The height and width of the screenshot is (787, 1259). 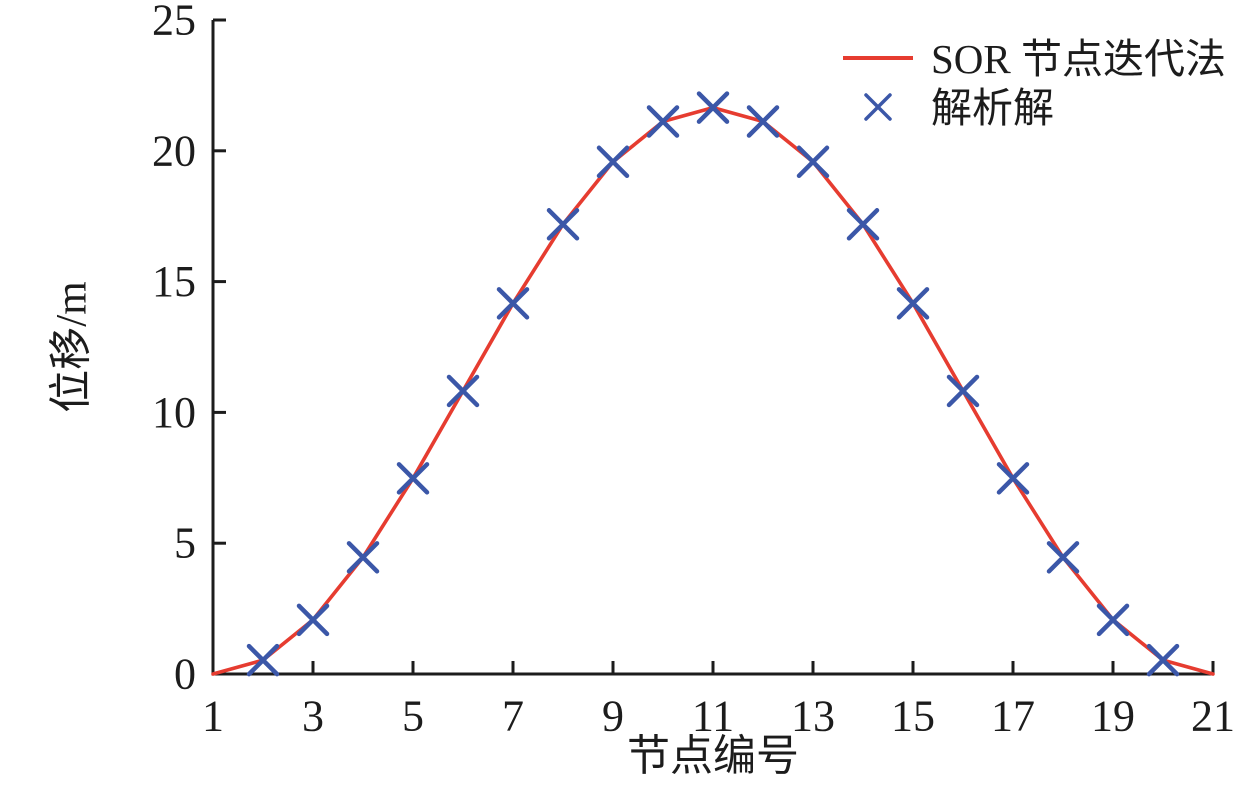 What do you see at coordinates (713, 757) in the screenshot?
I see `x-axis-label: 节点编号` at bounding box center [713, 757].